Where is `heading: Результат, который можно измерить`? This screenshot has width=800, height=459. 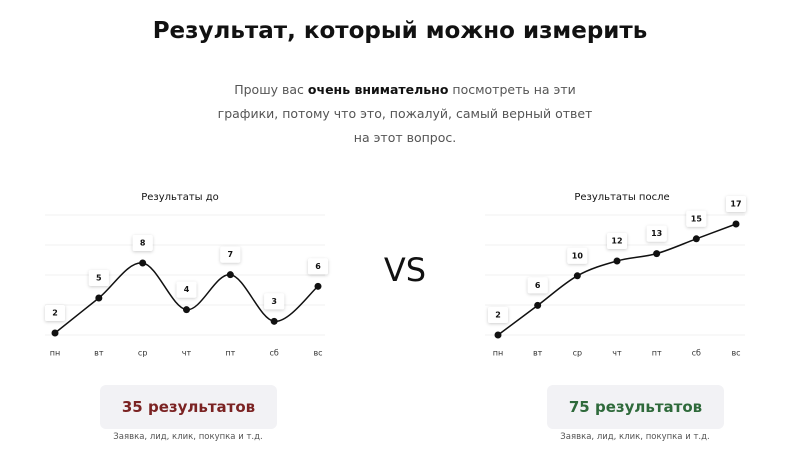
heading: Результат, который можно измерить is located at coordinates (400, 31).